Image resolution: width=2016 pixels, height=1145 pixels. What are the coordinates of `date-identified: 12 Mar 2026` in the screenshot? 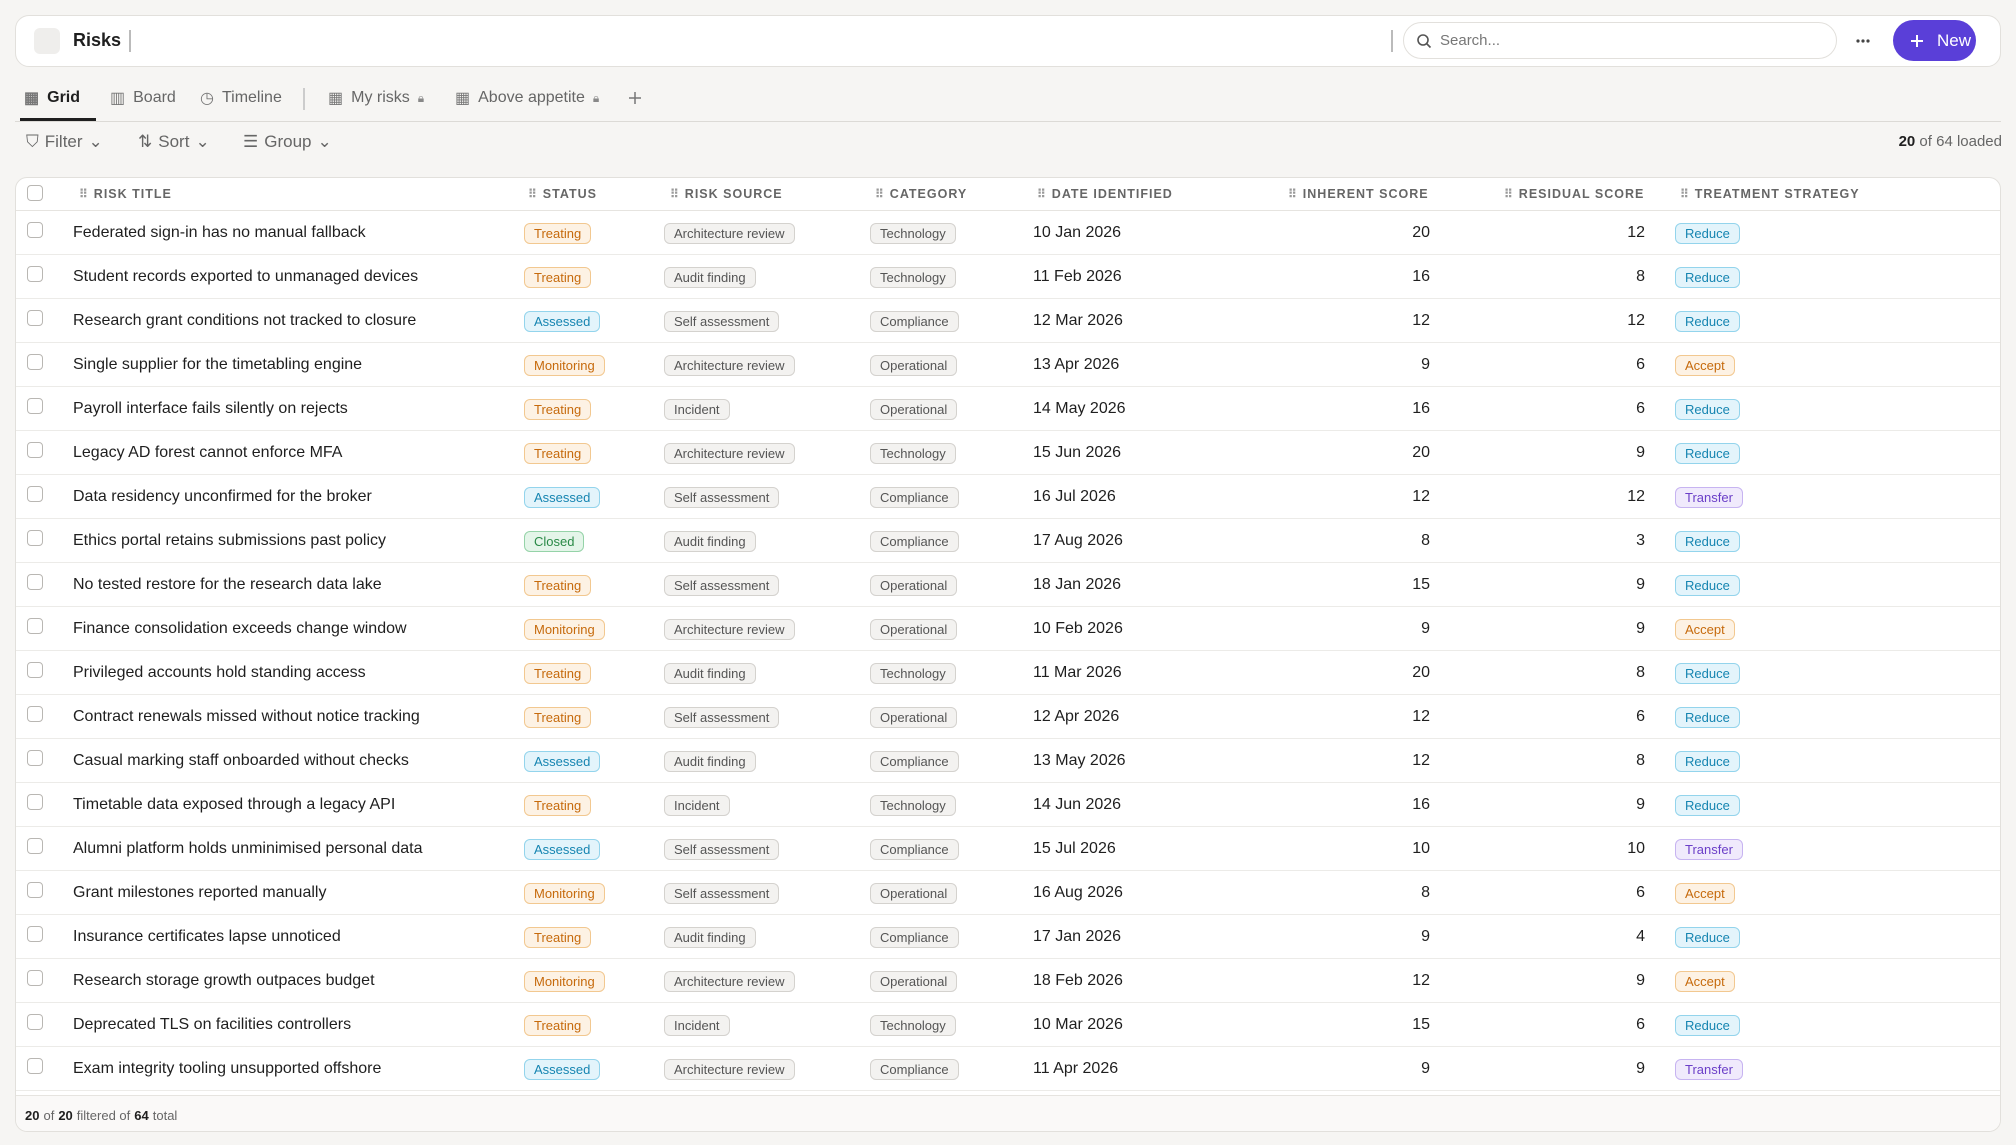 It's located at (1078, 320).